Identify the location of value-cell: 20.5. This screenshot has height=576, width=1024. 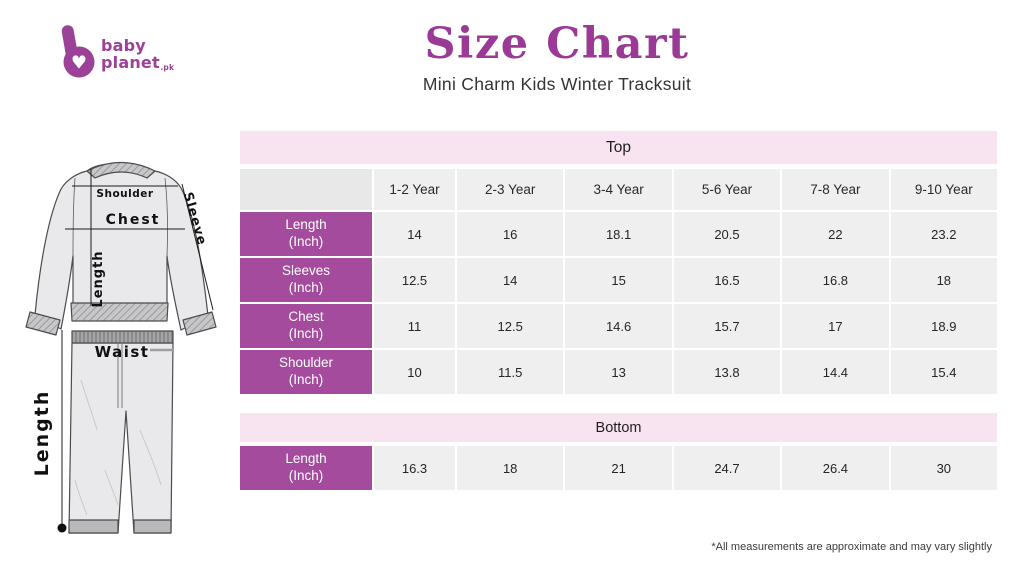
(727, 234).